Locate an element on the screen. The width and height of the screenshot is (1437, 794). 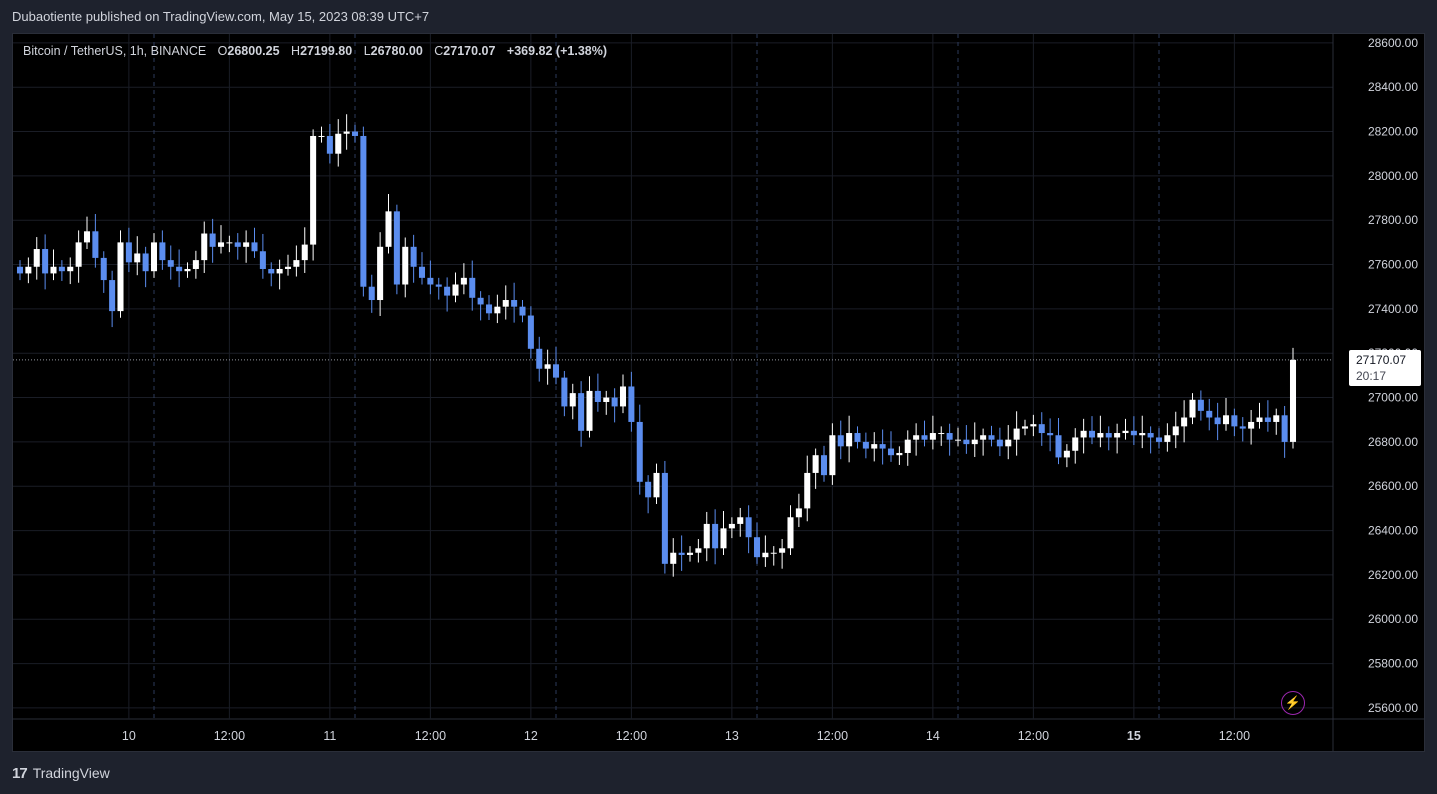
lightning-icon: ⚡ is located at coordinates (1293, 703).